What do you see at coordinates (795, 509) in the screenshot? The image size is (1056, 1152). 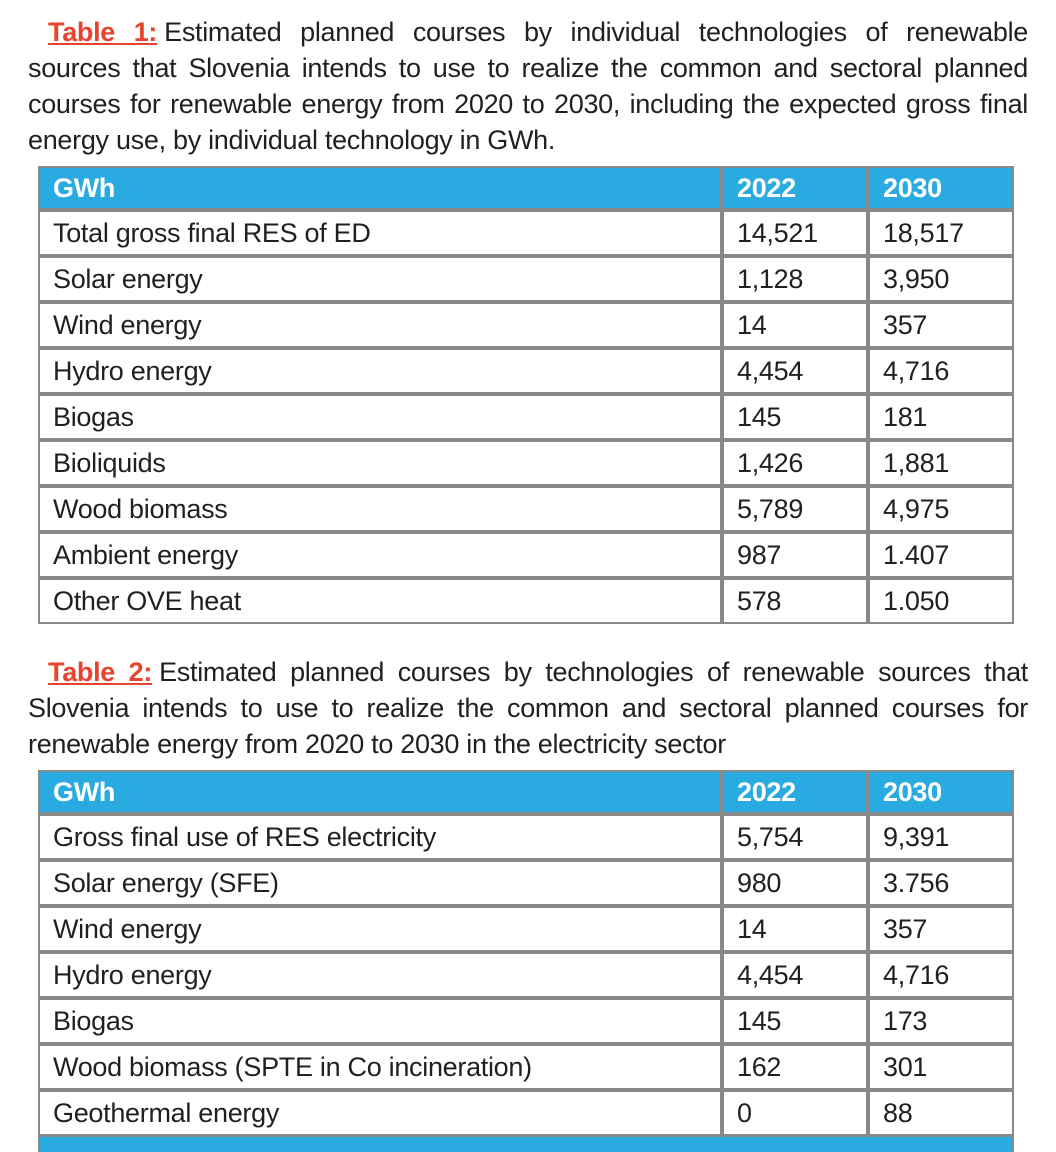 I see `value-cell: 5,789` at bounding box center [795, 509].